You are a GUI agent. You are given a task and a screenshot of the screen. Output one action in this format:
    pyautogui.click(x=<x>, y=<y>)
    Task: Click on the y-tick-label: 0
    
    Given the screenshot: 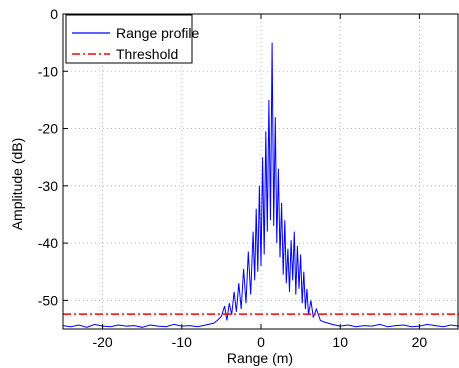 What is the action you would take?
    pyautogui.click(x=54, y=14)
    